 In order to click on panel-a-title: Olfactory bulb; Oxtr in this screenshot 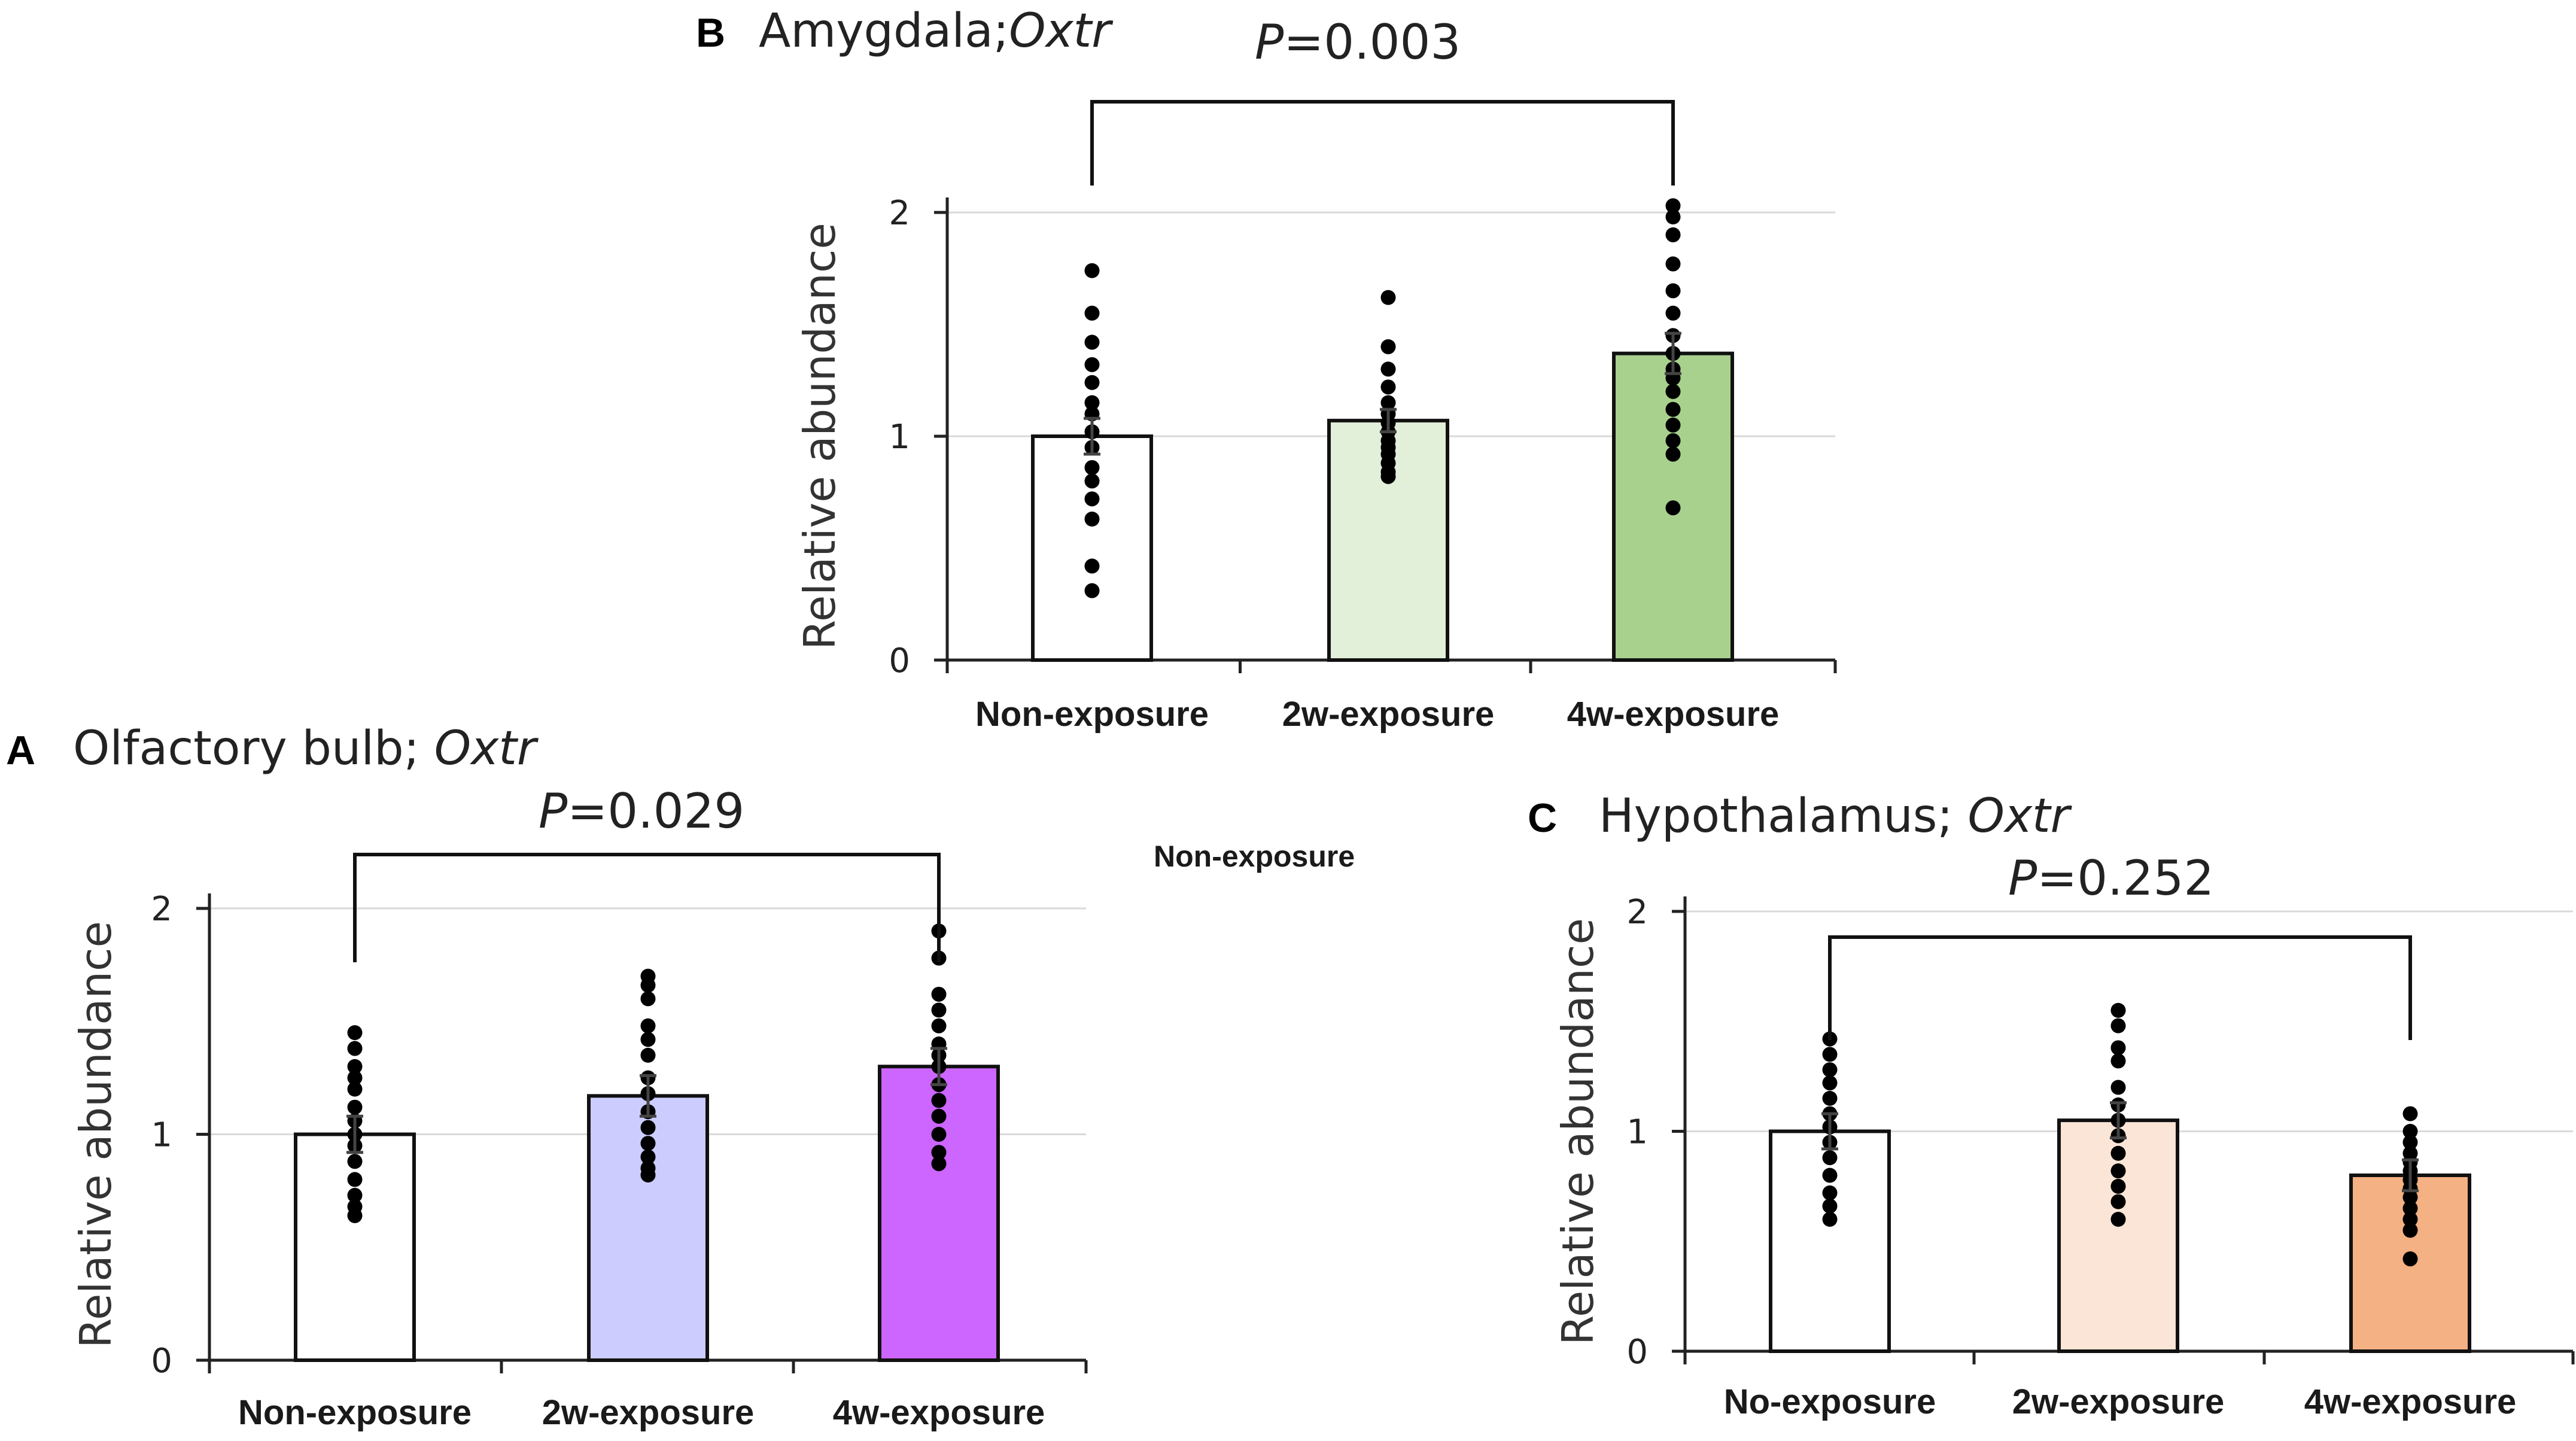, I will do `click(306, 749)`.